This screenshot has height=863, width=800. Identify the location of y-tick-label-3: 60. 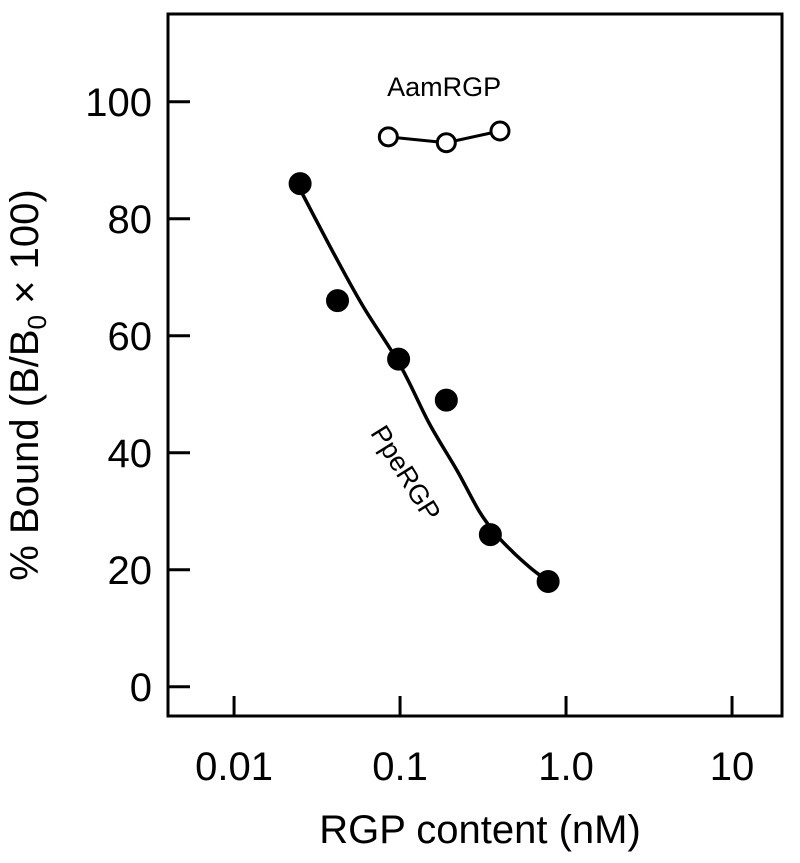
(130, 337).